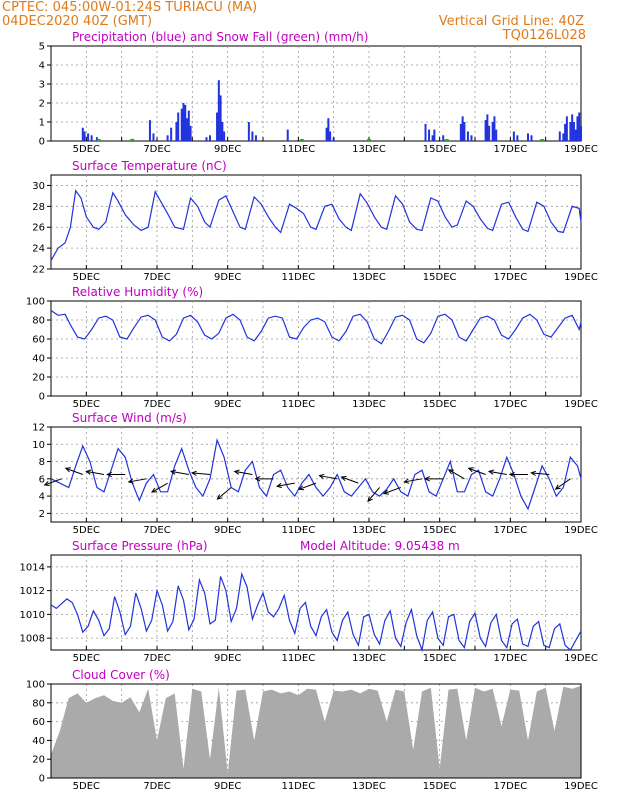 The width and height of the screenshot is (618, 800). What do you see at coordinates (38, 428) in the screenshot?
I see `y-tick-label: 12` at bounding box center [38, 428].